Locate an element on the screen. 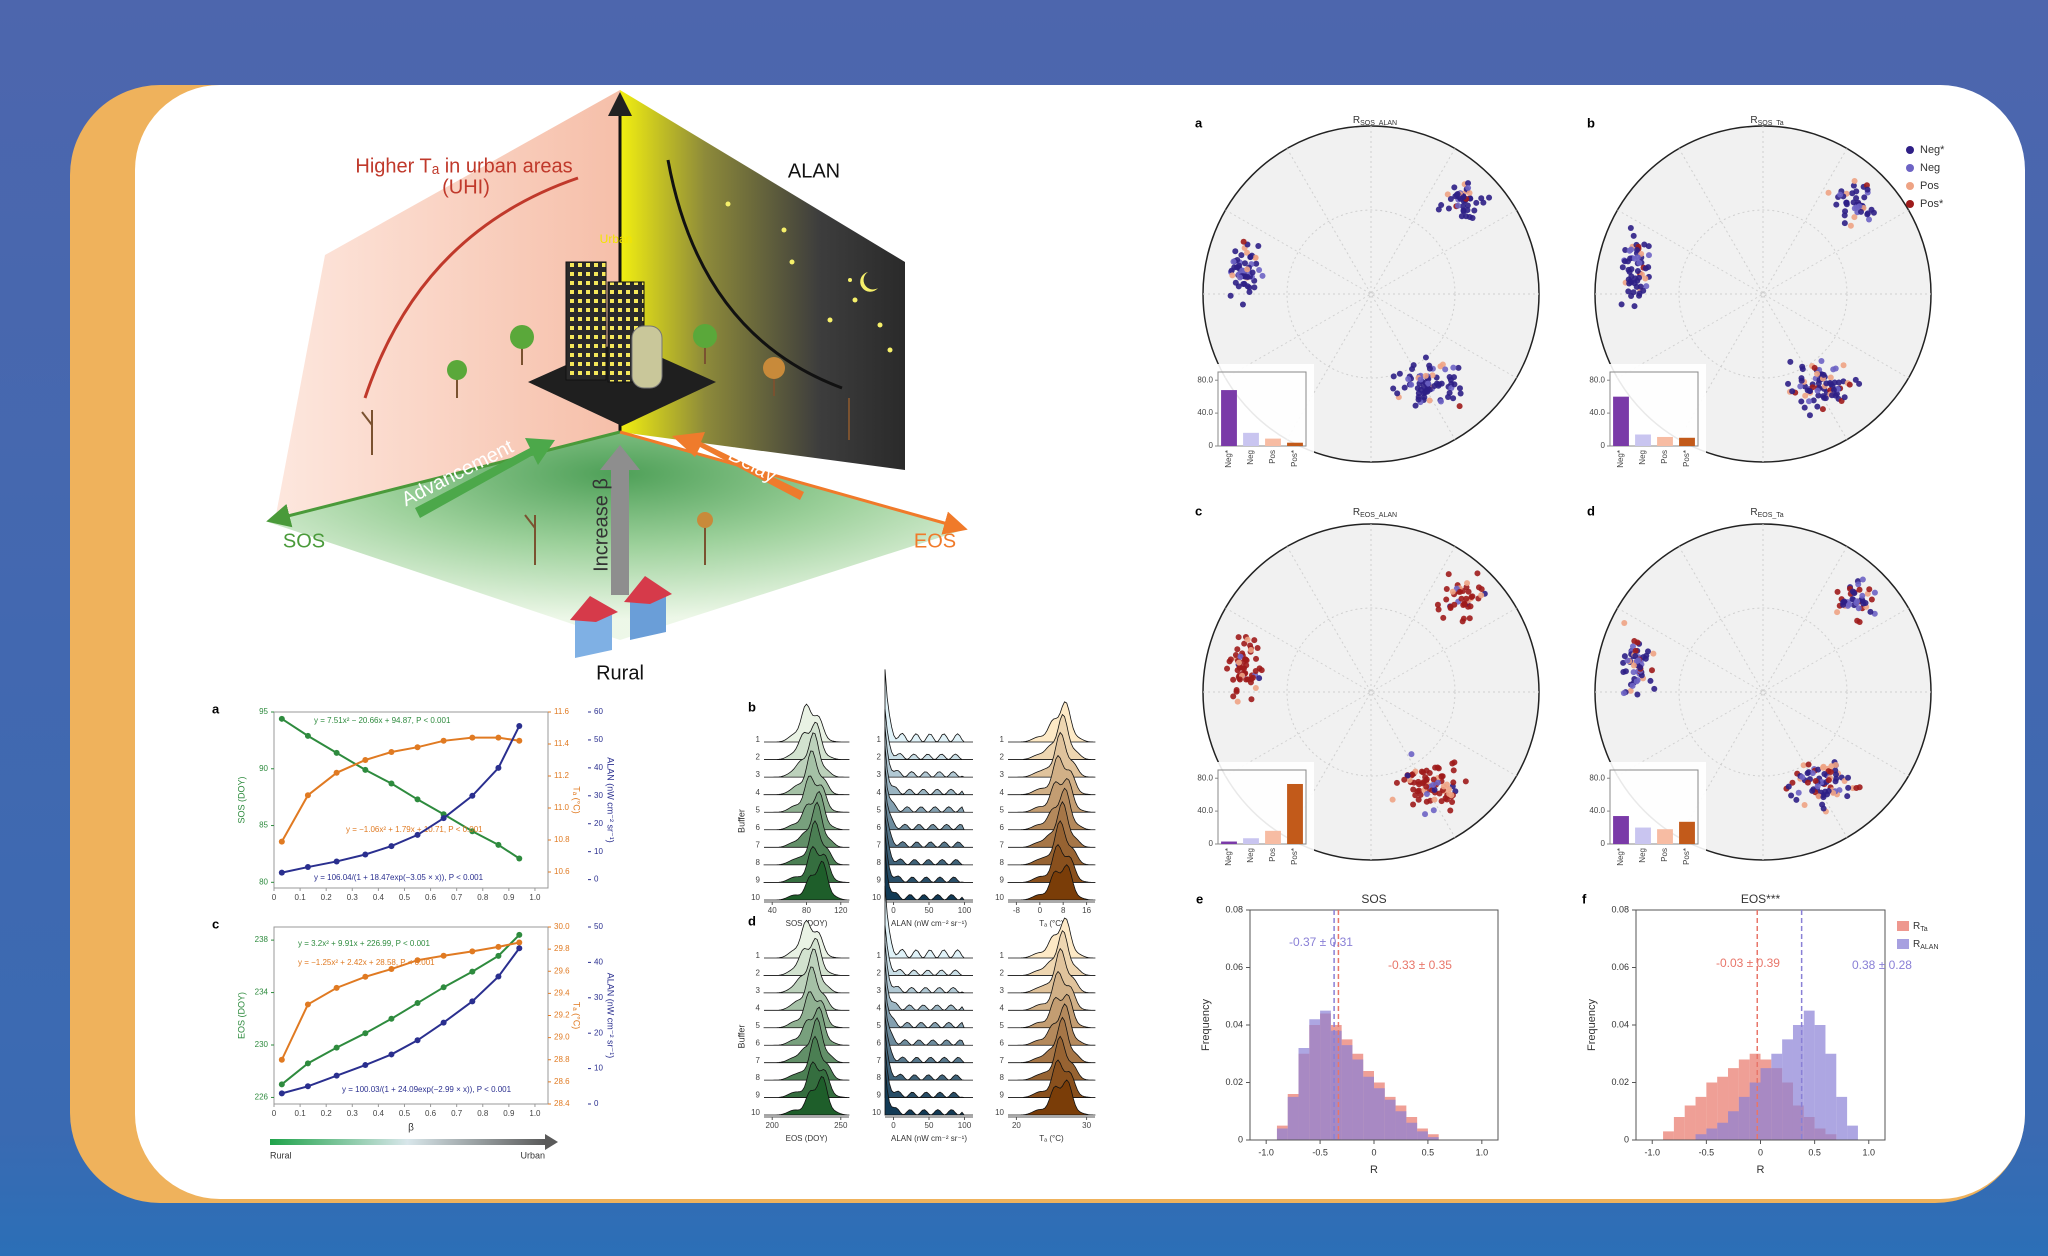 This screenshot has width=2048, height=1256. legend-name: R is located at coordinates (1916, 944).